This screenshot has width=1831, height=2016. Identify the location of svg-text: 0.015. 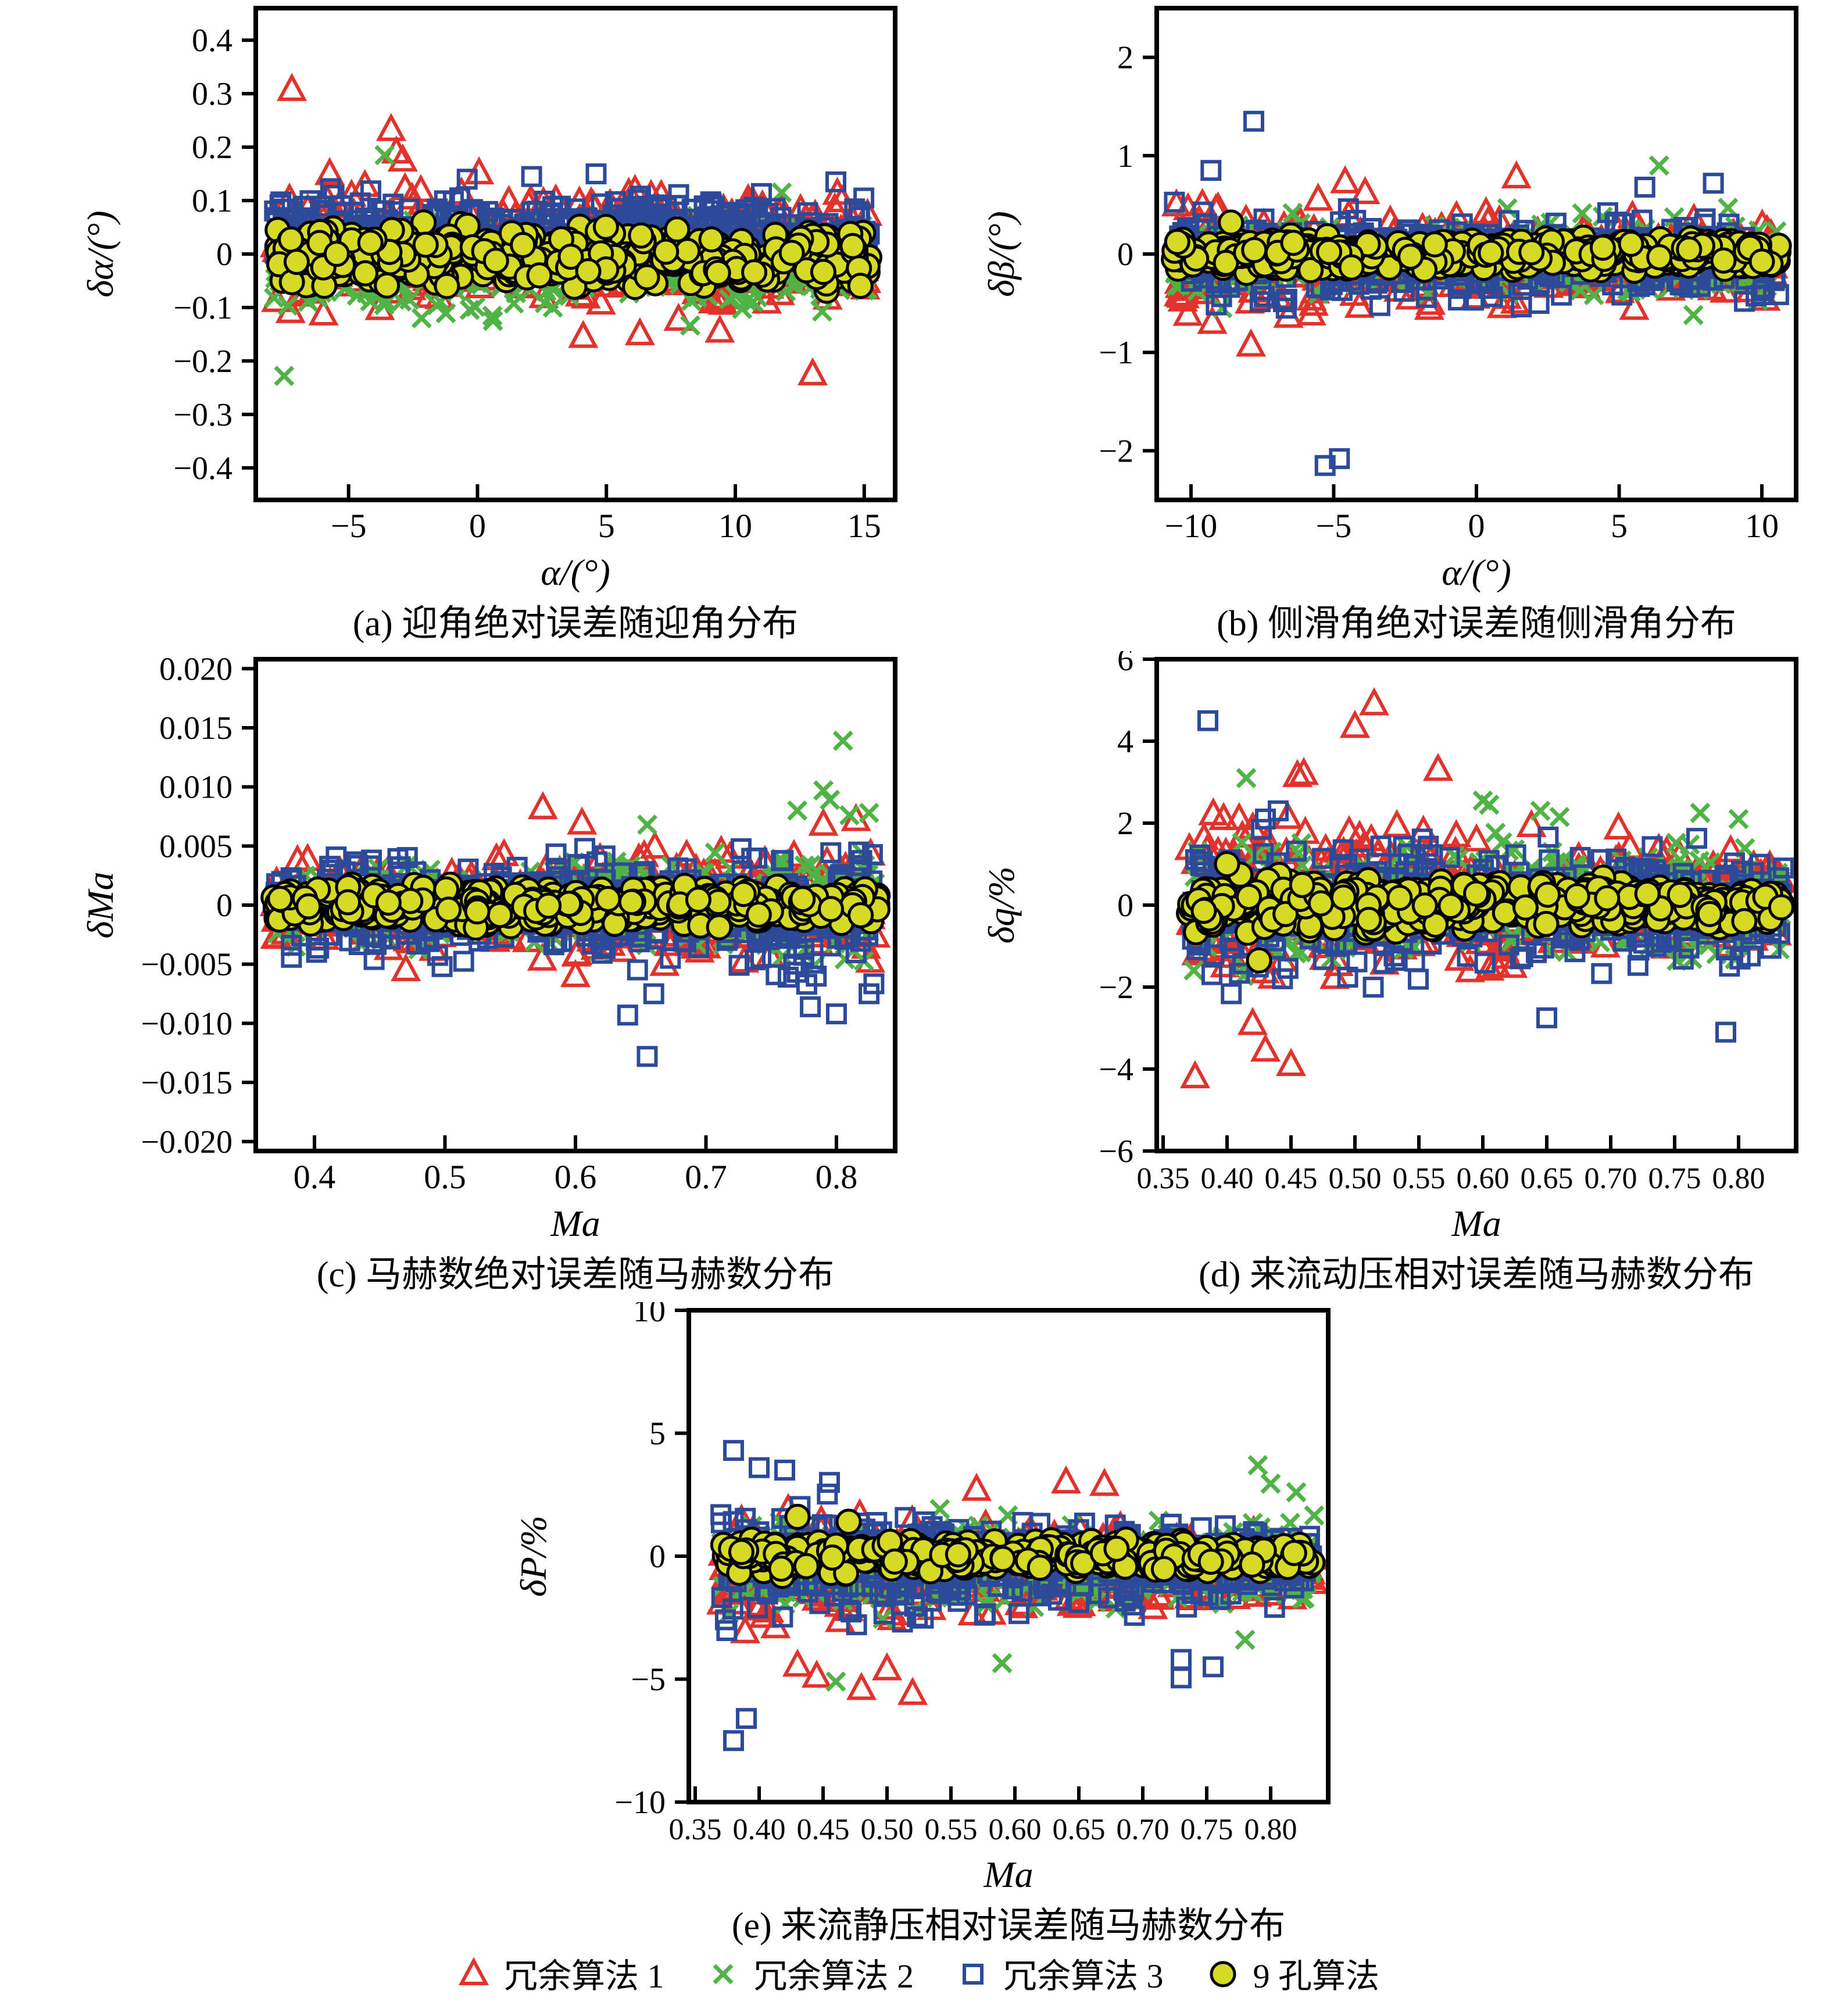
(196, 728).